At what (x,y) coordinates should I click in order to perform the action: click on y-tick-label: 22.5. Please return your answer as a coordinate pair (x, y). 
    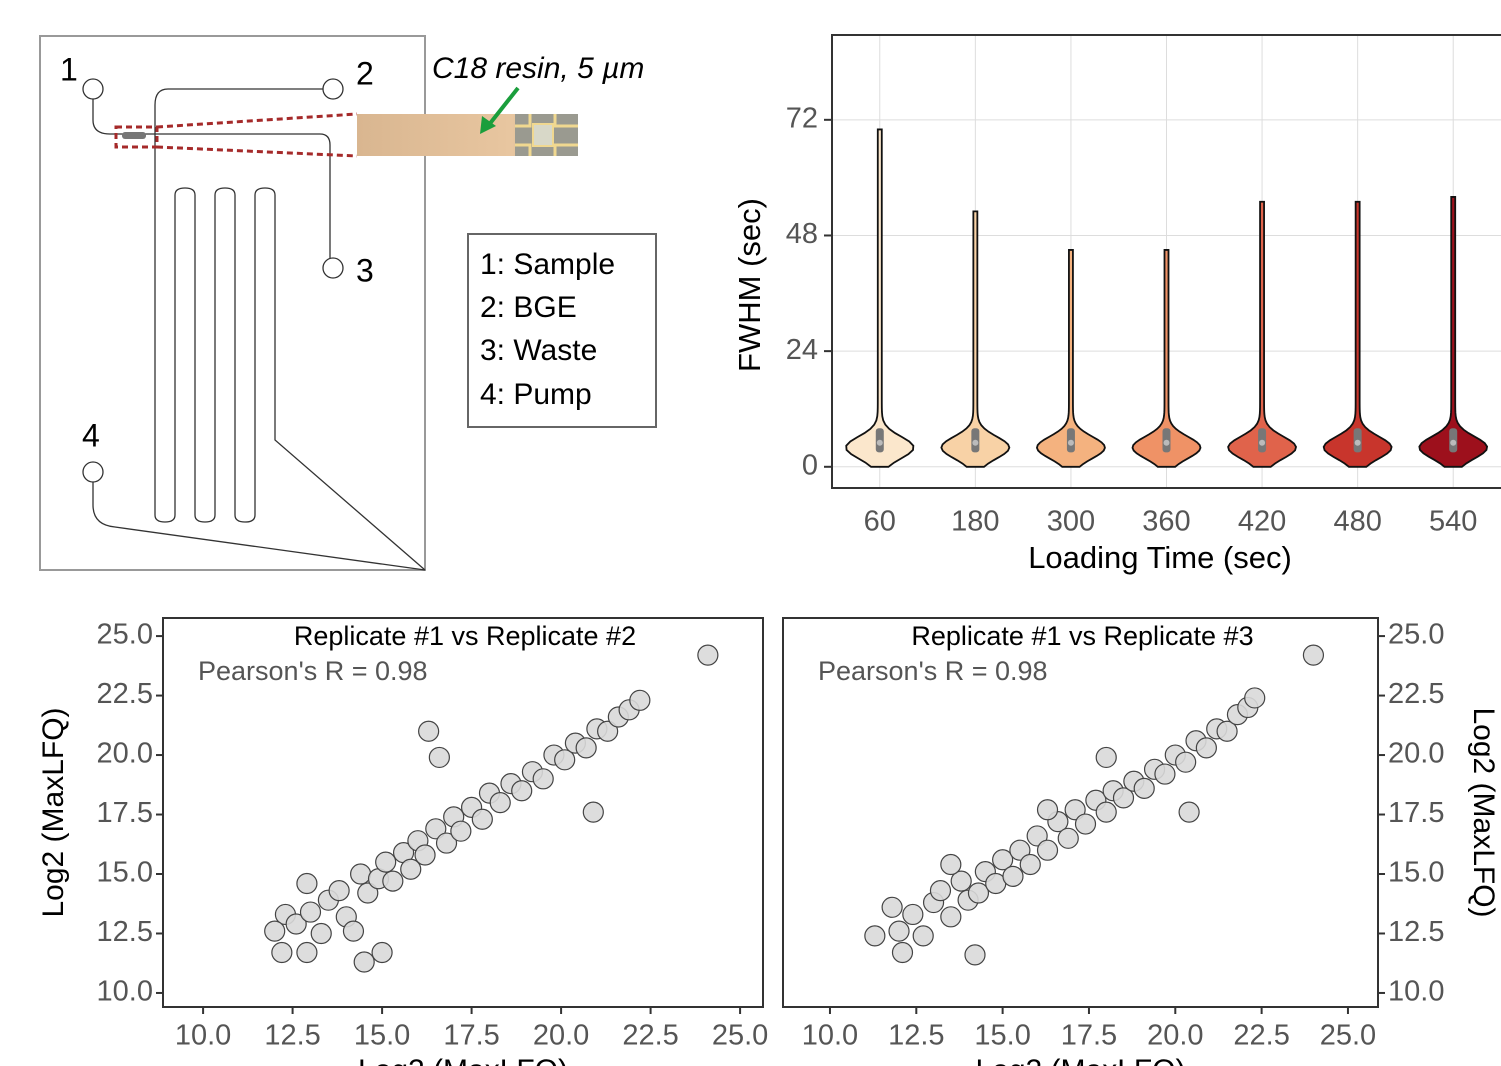
    Looking at the image, I should click on (1416, 694).